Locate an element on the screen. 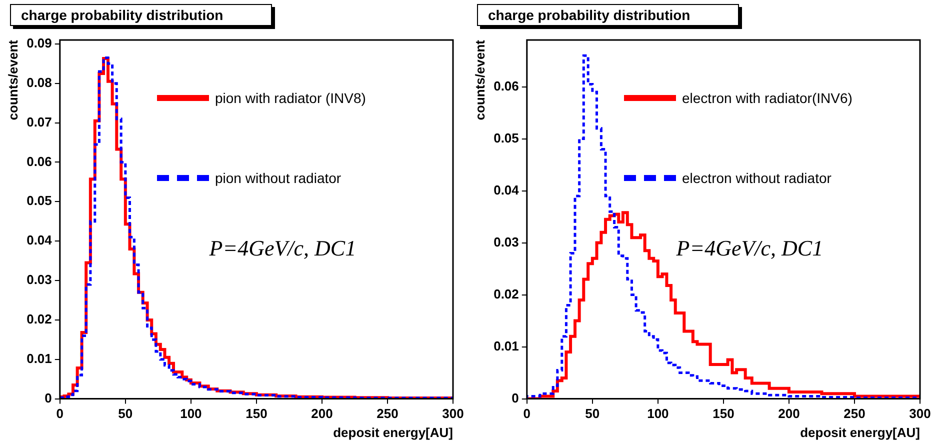  legend-label: pion without radiator is located at coordinates (278, 178).